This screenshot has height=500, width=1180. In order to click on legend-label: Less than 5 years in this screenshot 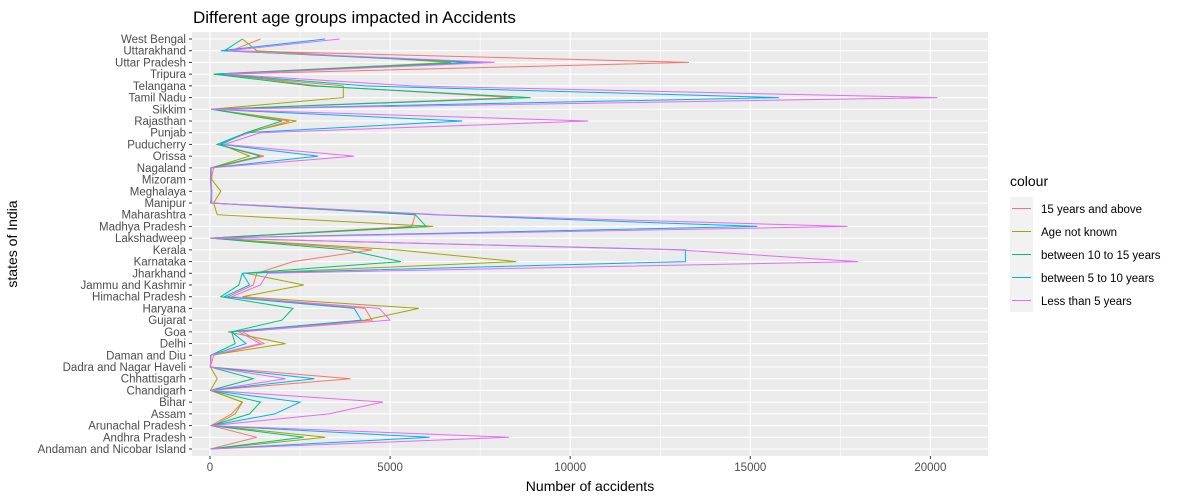, I will do `click(1086, 302)`.